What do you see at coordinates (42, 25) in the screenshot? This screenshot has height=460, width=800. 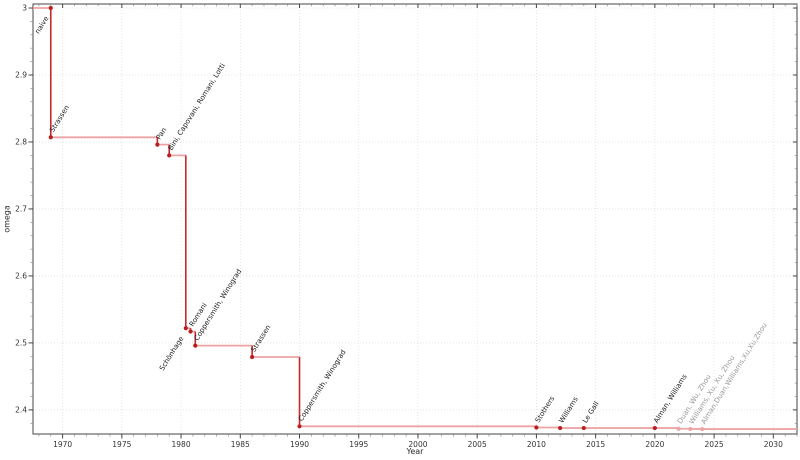 I see `point-label: naive` at bounding box center [42, 25].